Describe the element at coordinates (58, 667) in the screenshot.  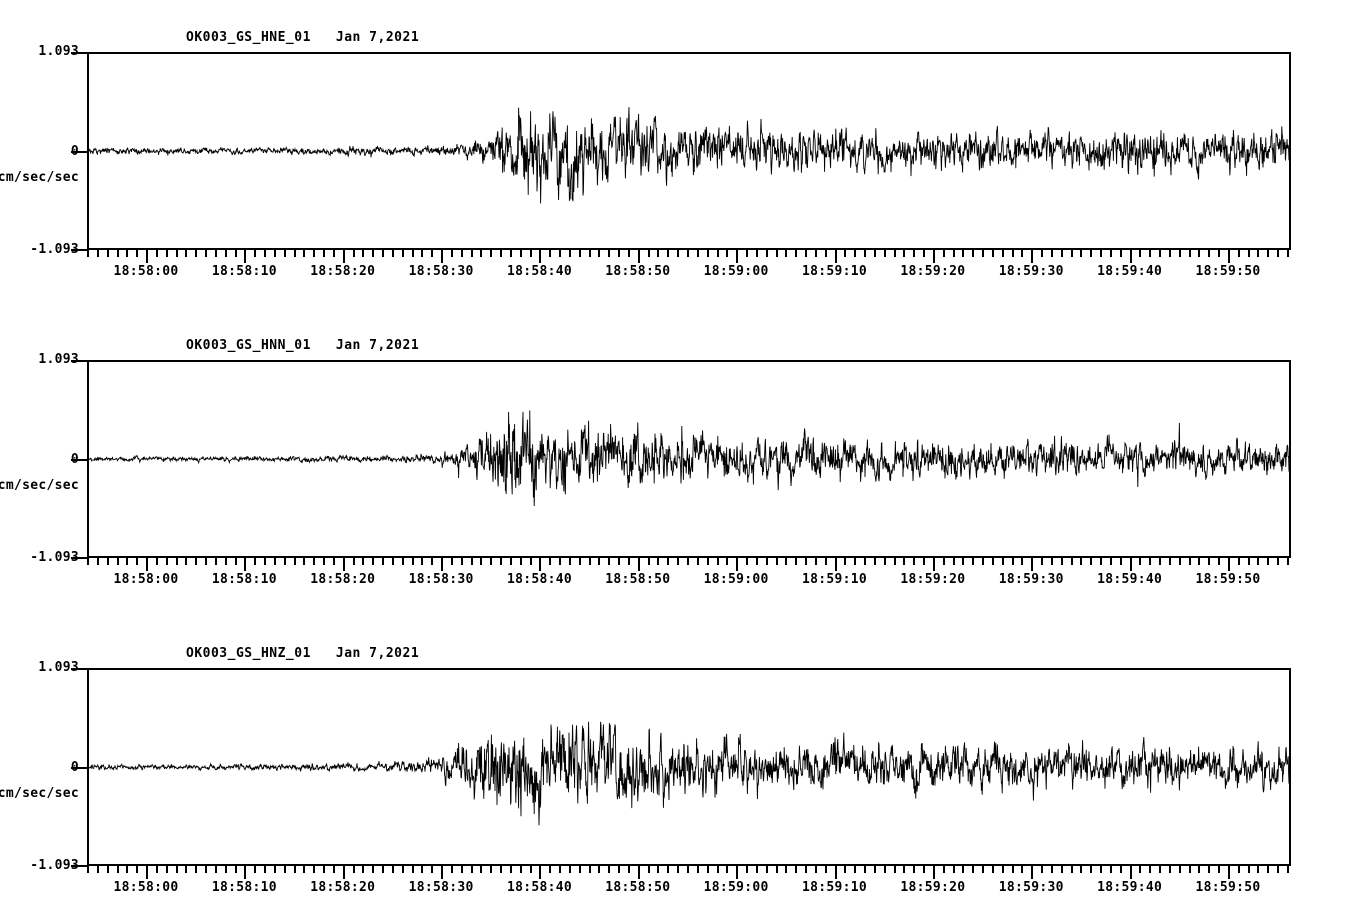
I see `y-axis-max-label-hnz: 1.093` at that location.